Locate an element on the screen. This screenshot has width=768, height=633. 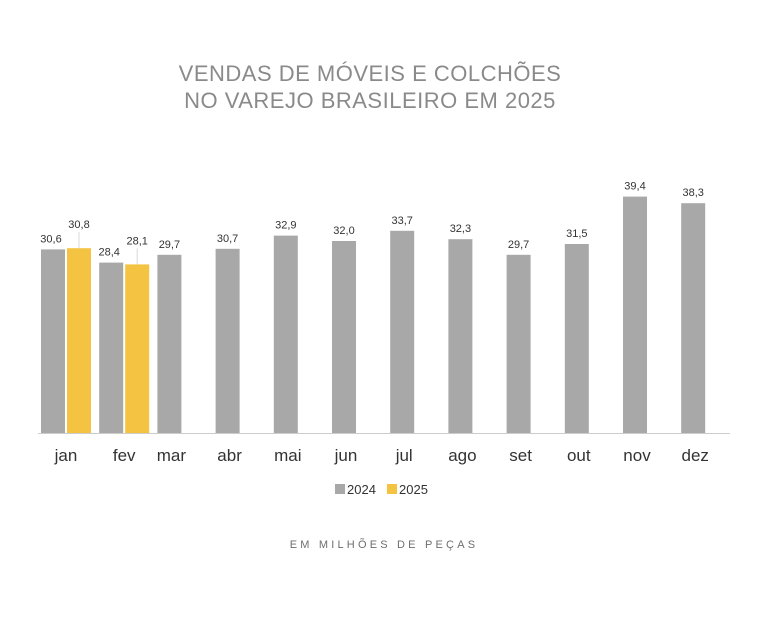
bar-2024-mar is located at coordinates (169, 343).